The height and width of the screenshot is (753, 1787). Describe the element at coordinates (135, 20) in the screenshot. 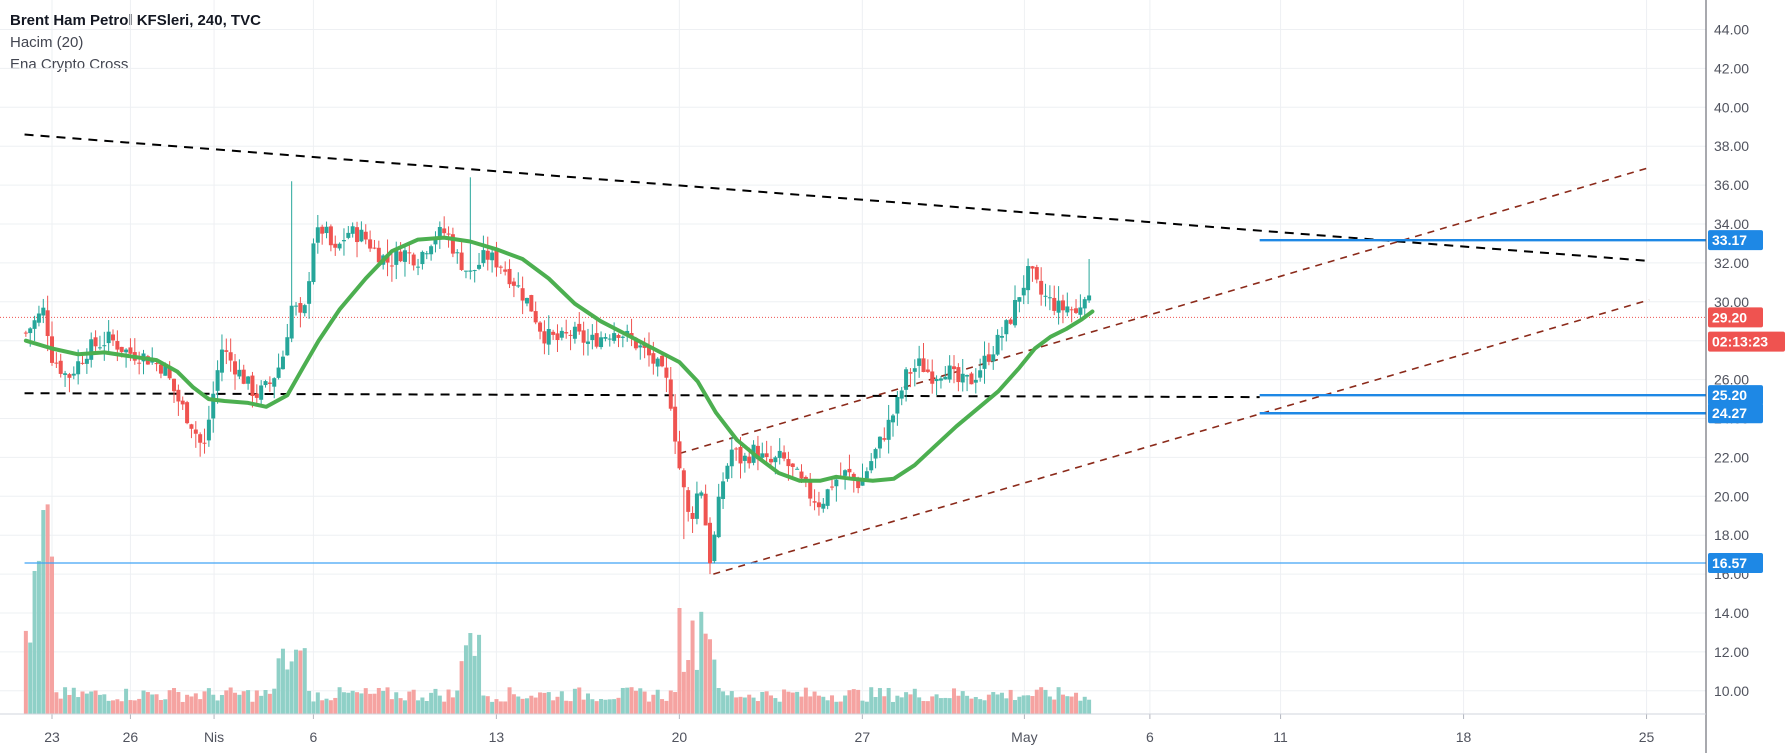

I see `symbol-title: Brent Ham Petrol KFSleri, 240, TVC` at that location.